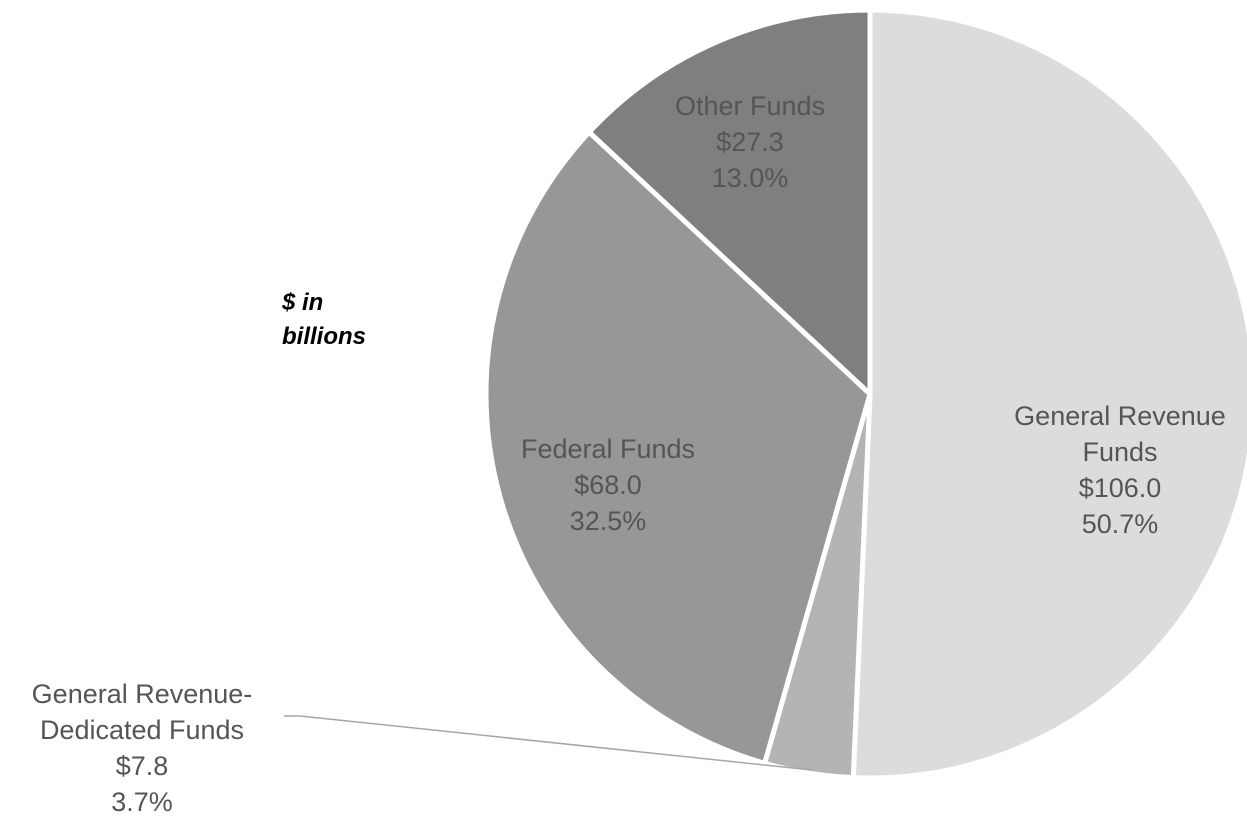 This screenshot has width=1247, height=817. Describe the element at coordinates (1120, 470) in the screenshot. I see `label-general-revenue: General Revenue Funds $106.0 50.7%` at that location.